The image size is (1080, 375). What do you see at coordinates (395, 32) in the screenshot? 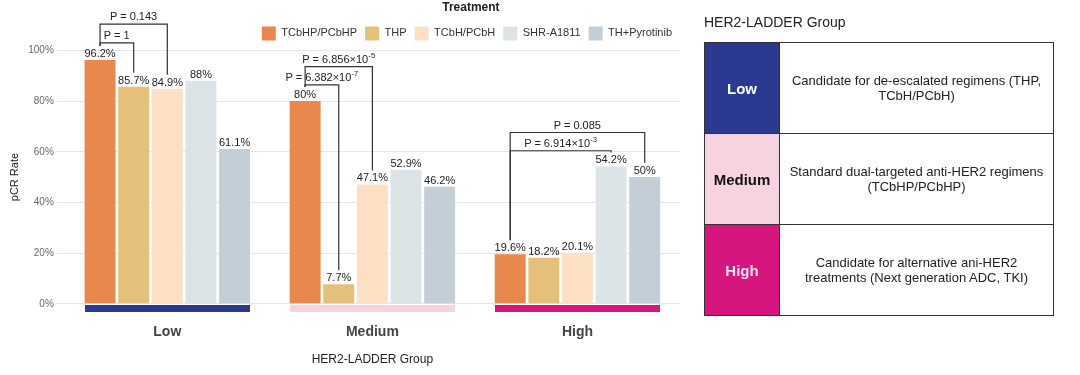
I see `legend-label: THP` at bounding box center [395, 32].